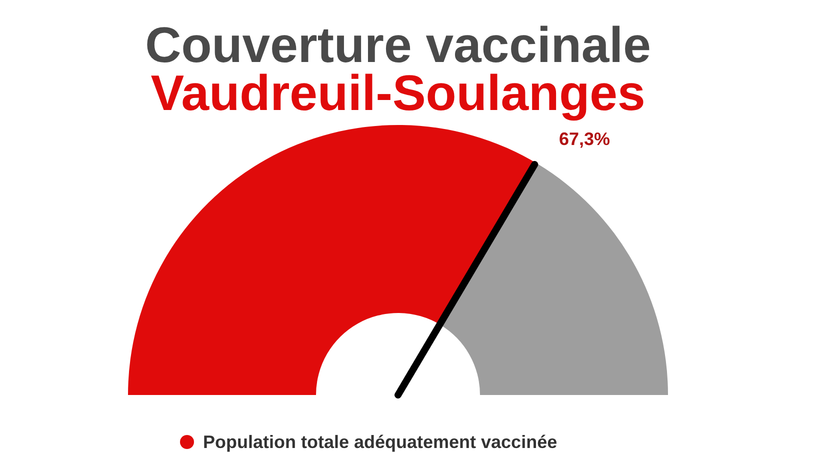 The width and height of the screenshot is (815, 458). Describe the element at coordinates (380, 442) in the screenshot. I see `legend-label: Population totale adéquatement vaccinée` at that location.